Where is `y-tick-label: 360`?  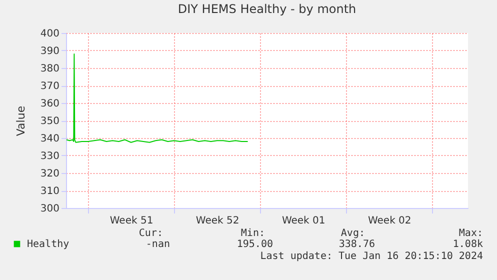 y-tick-label: 360 is located at coordinates (50, 104).